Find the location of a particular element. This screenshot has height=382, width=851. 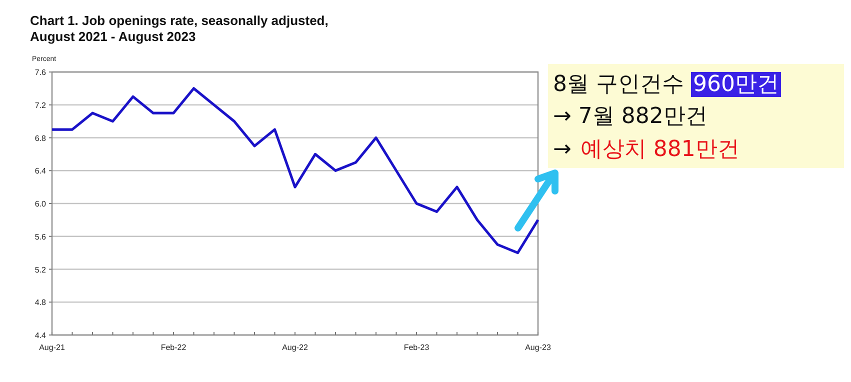

y-tick-label: 7.6 is located at coordinates (40, 72).